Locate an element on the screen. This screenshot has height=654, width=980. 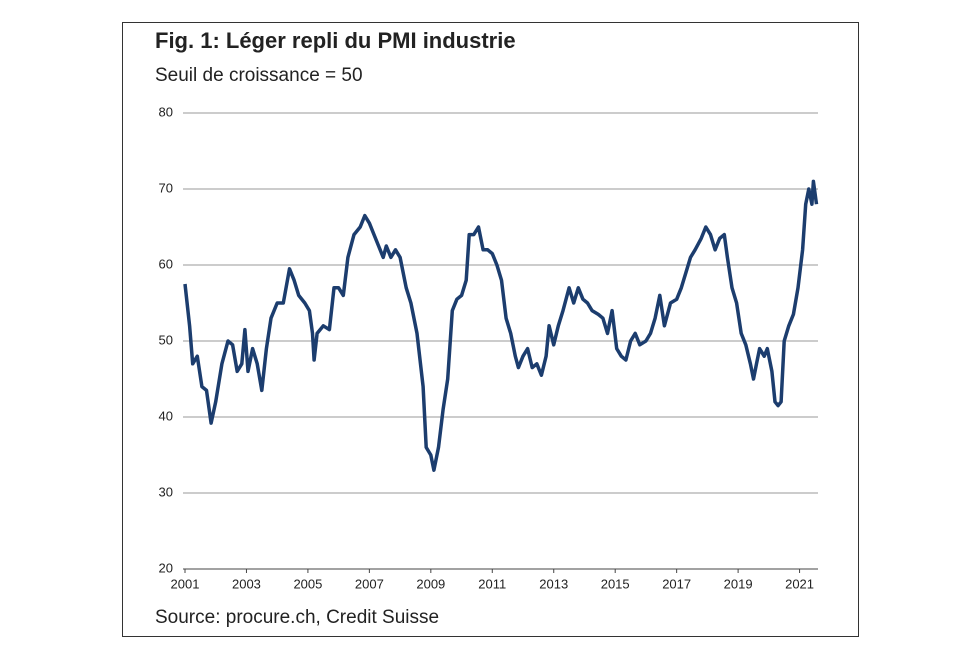
x-tick-label: 2013 is located at coordinates (553, 583).